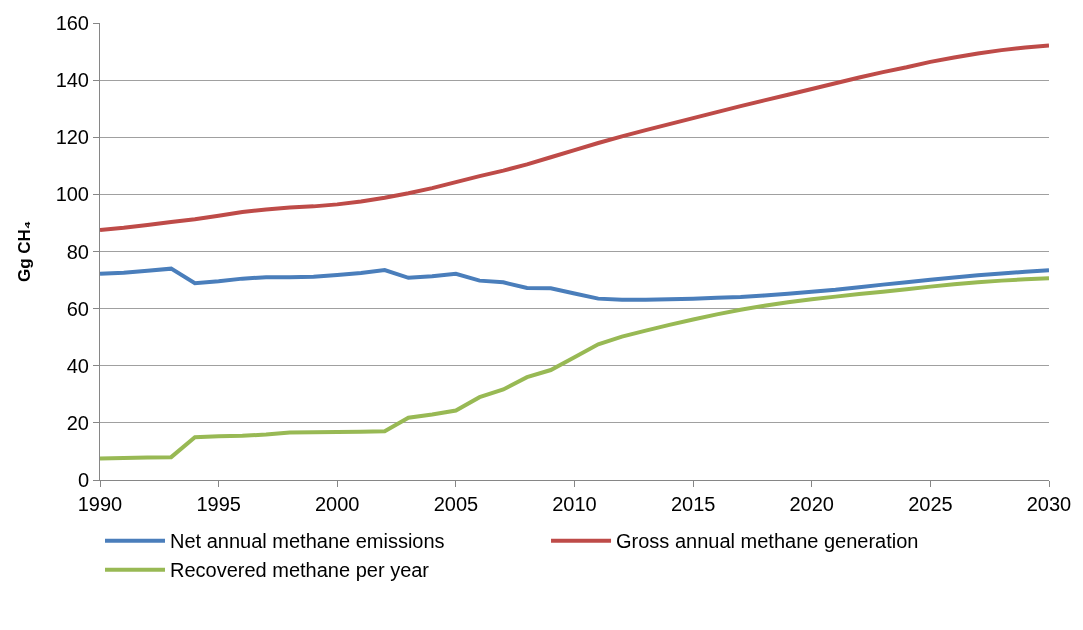 This screenshot has height=630, width=1083. What do you see at coordinates (930, 504) in the screenshot?
I see `x-tick-label: 2025` at bounding box center [930, 504].